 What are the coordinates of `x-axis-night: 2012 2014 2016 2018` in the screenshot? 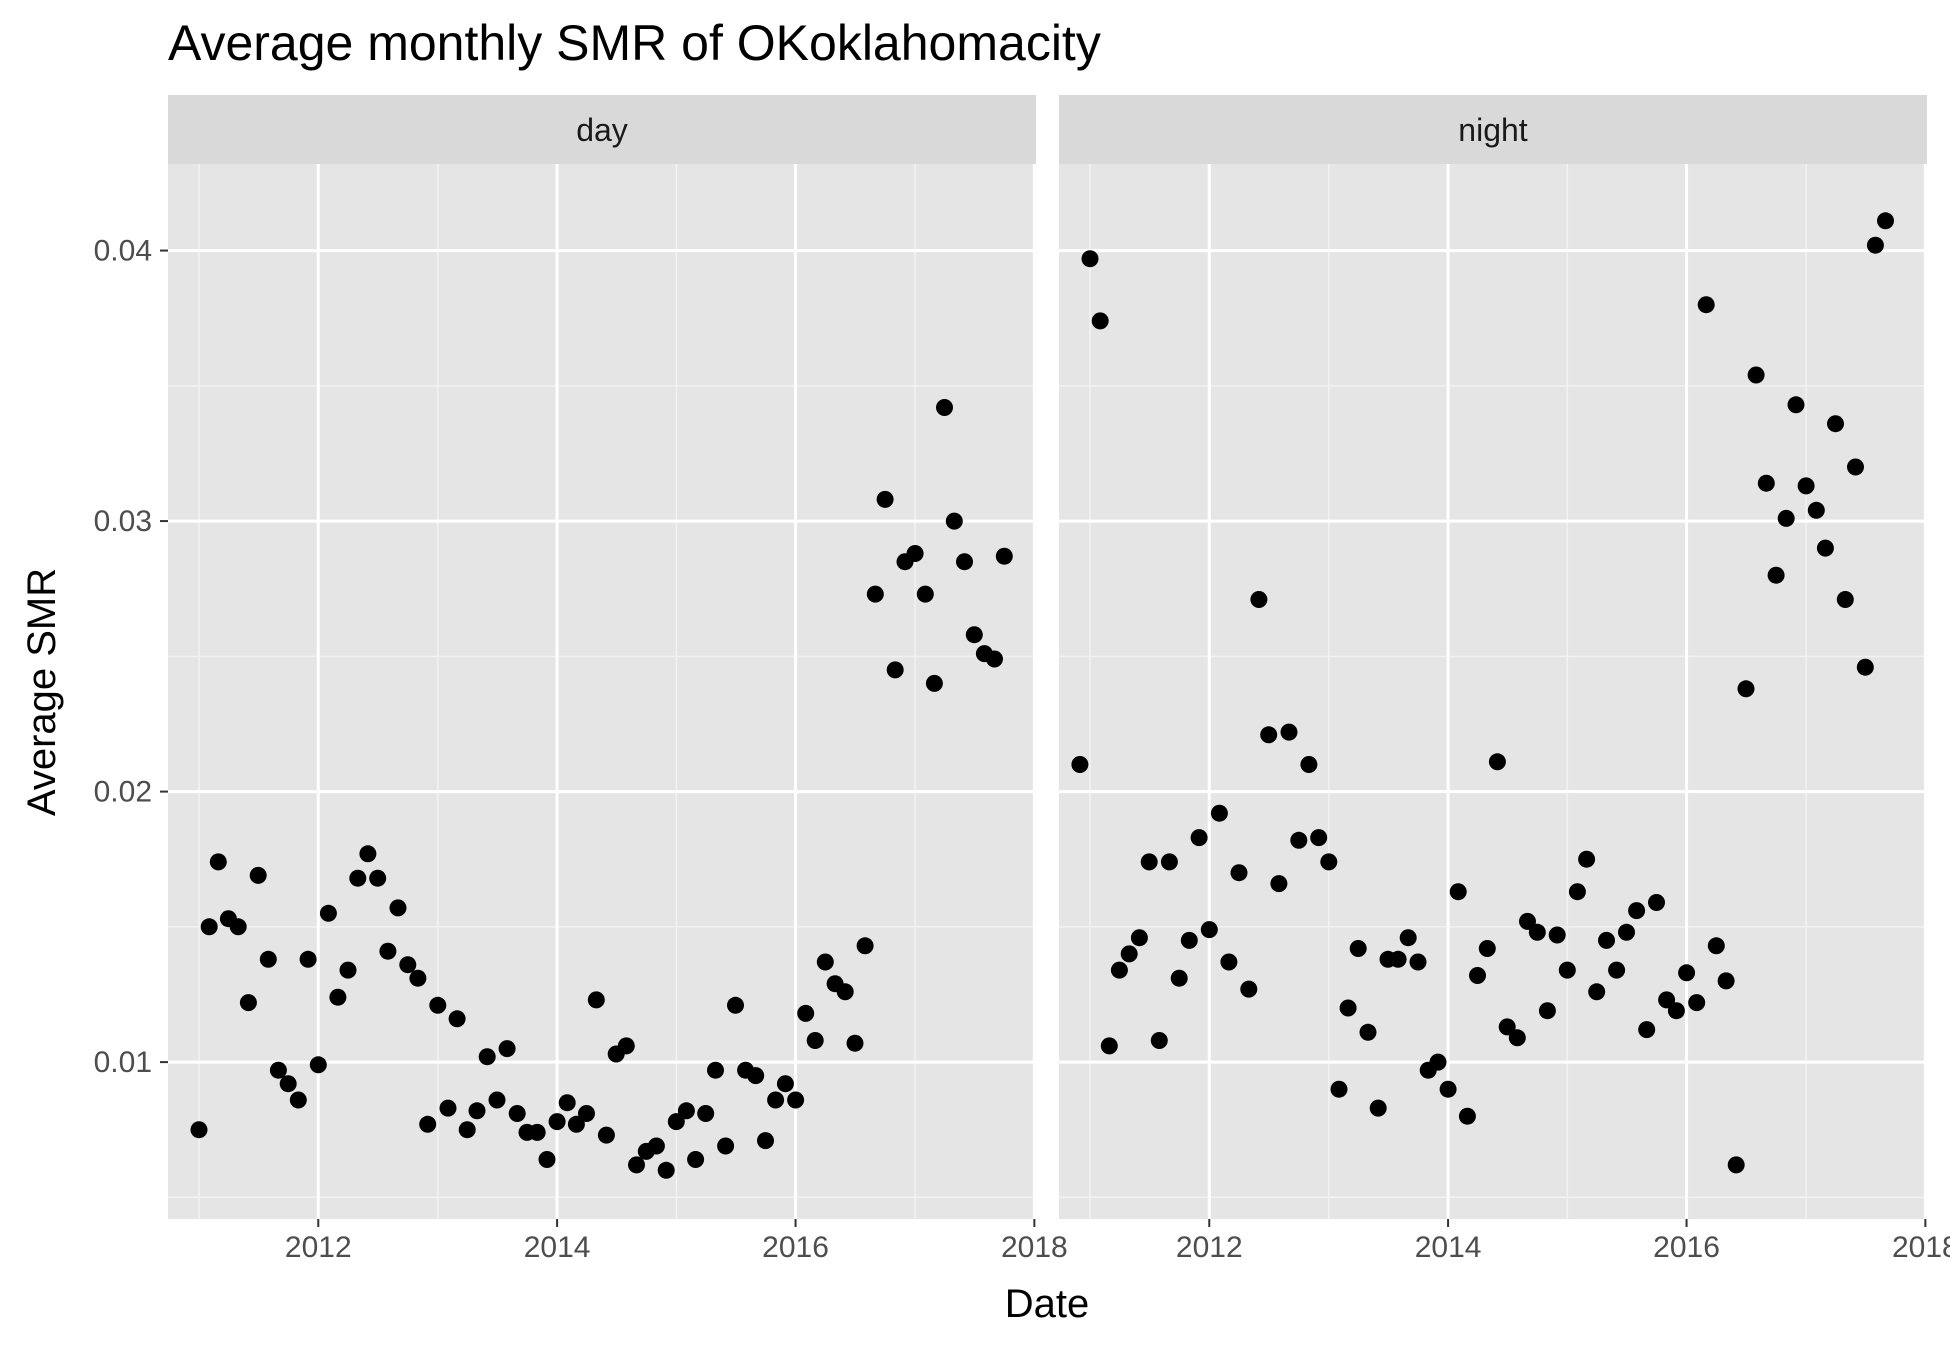 It's located at (1563, 1241).